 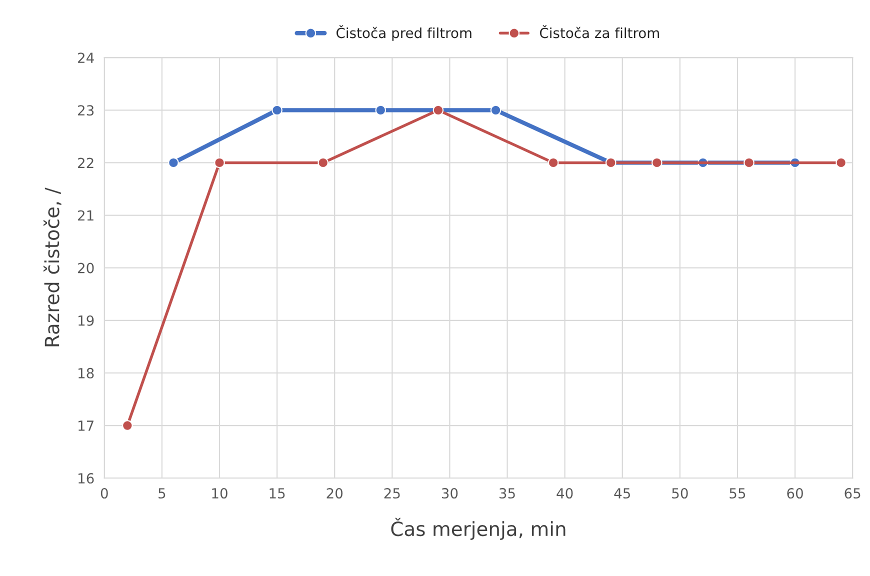 What do you see at coordinates (86, 425) in the screenshot?
I see `y-tick-label: 17` at bounding box center [86, 425].